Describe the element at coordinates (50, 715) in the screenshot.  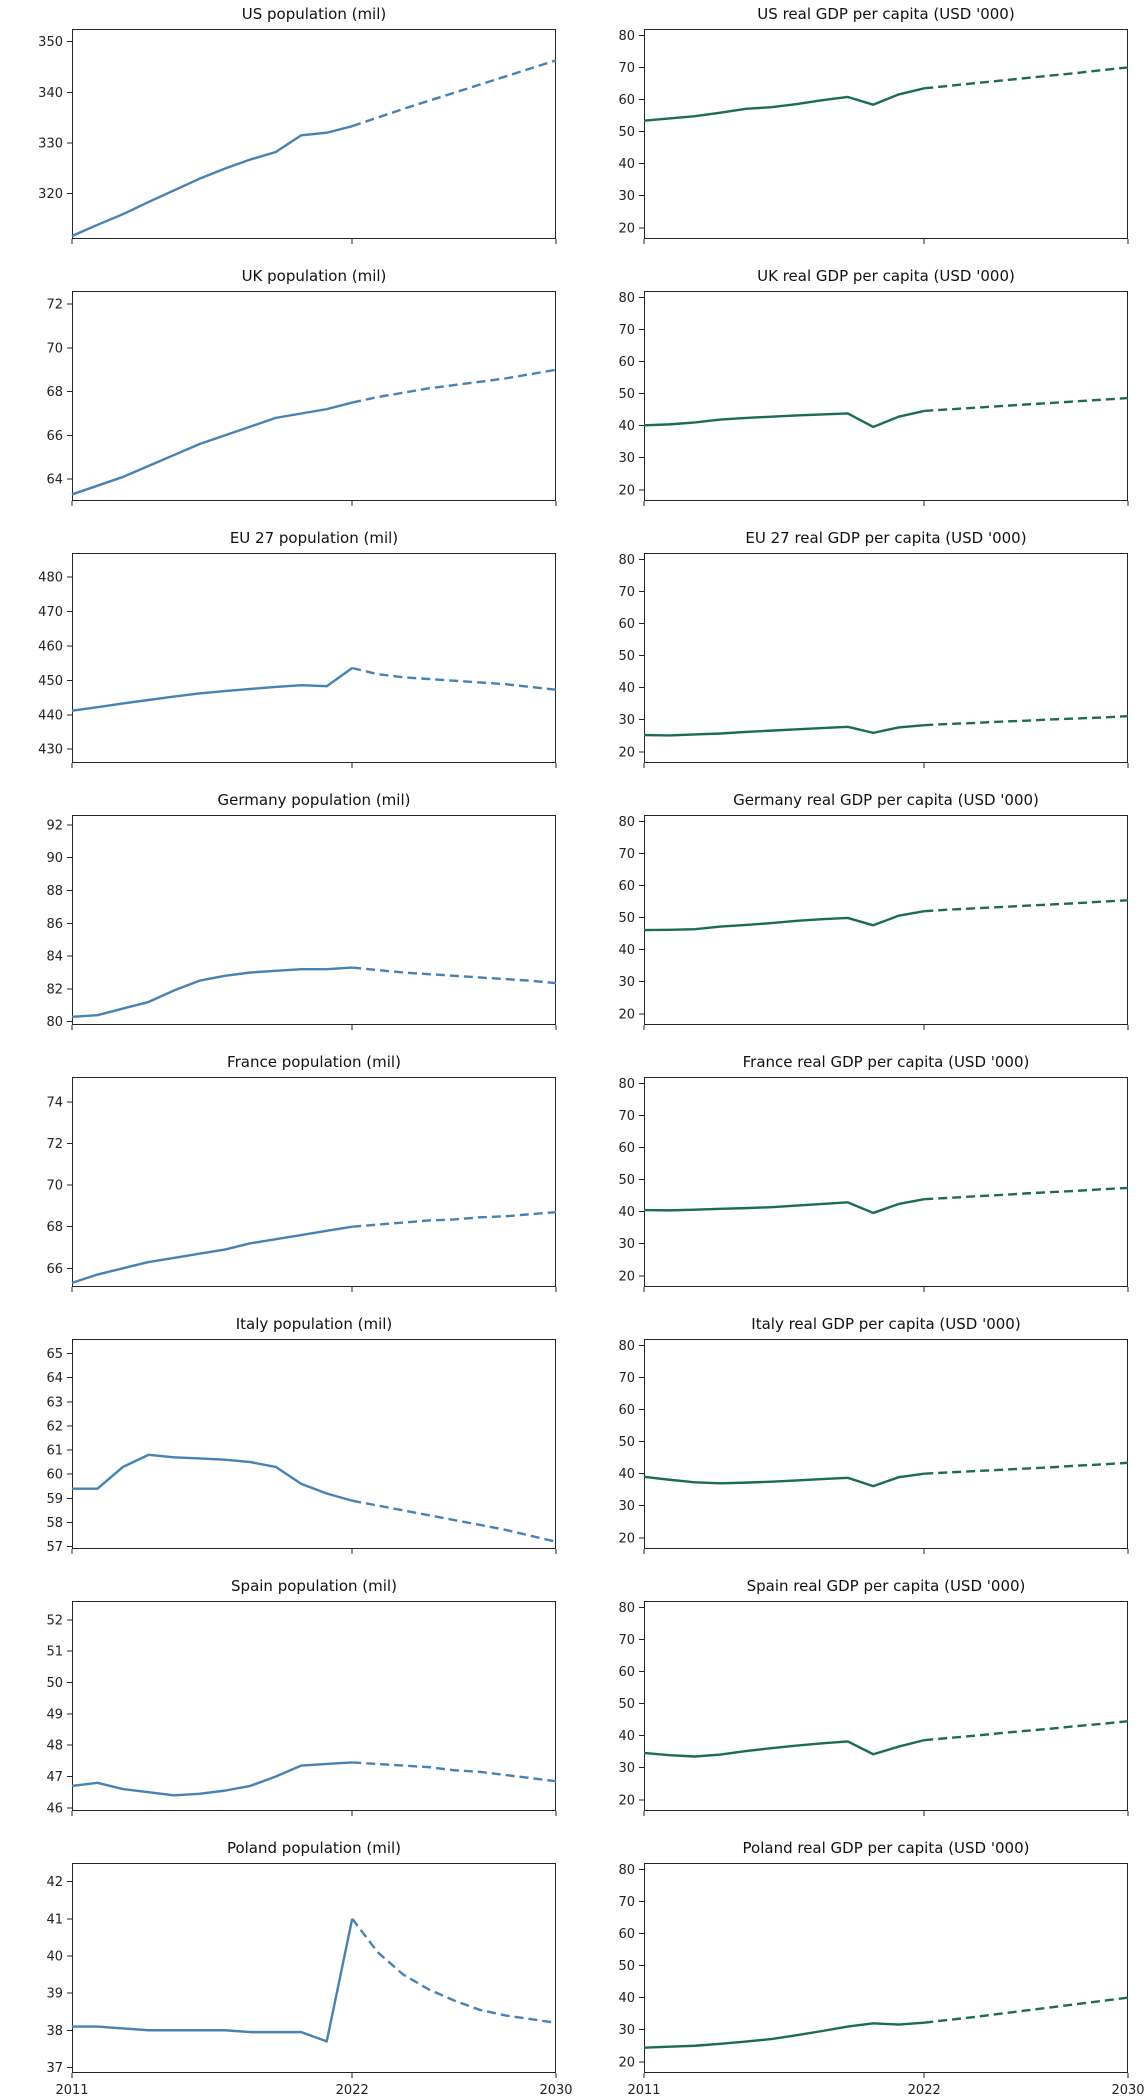
I see `y-tick-label: 440` at that location.